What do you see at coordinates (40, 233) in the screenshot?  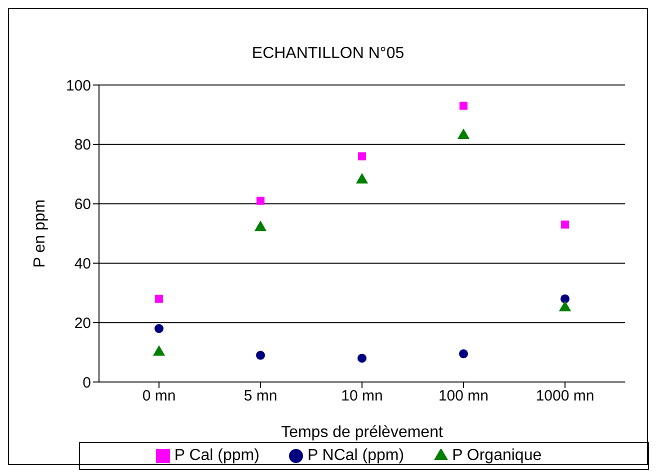 I see `y-axis-title: P en ppm` at bounding box center [40, 233].